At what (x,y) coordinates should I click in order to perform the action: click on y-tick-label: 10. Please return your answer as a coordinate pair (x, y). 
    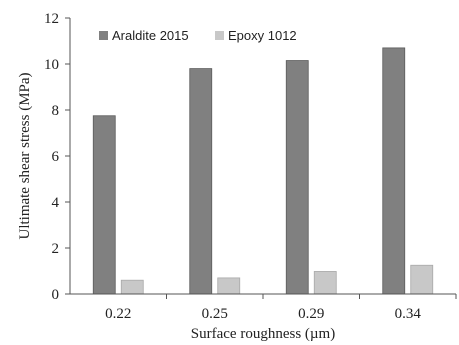
    Looking at the image, I should click on (51, 65).